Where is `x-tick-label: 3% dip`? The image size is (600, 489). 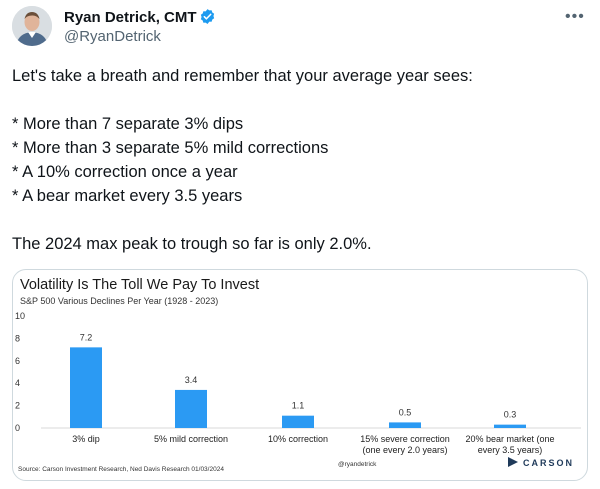 x-tick-label: 3% dip is located at coordinates (86, 439).